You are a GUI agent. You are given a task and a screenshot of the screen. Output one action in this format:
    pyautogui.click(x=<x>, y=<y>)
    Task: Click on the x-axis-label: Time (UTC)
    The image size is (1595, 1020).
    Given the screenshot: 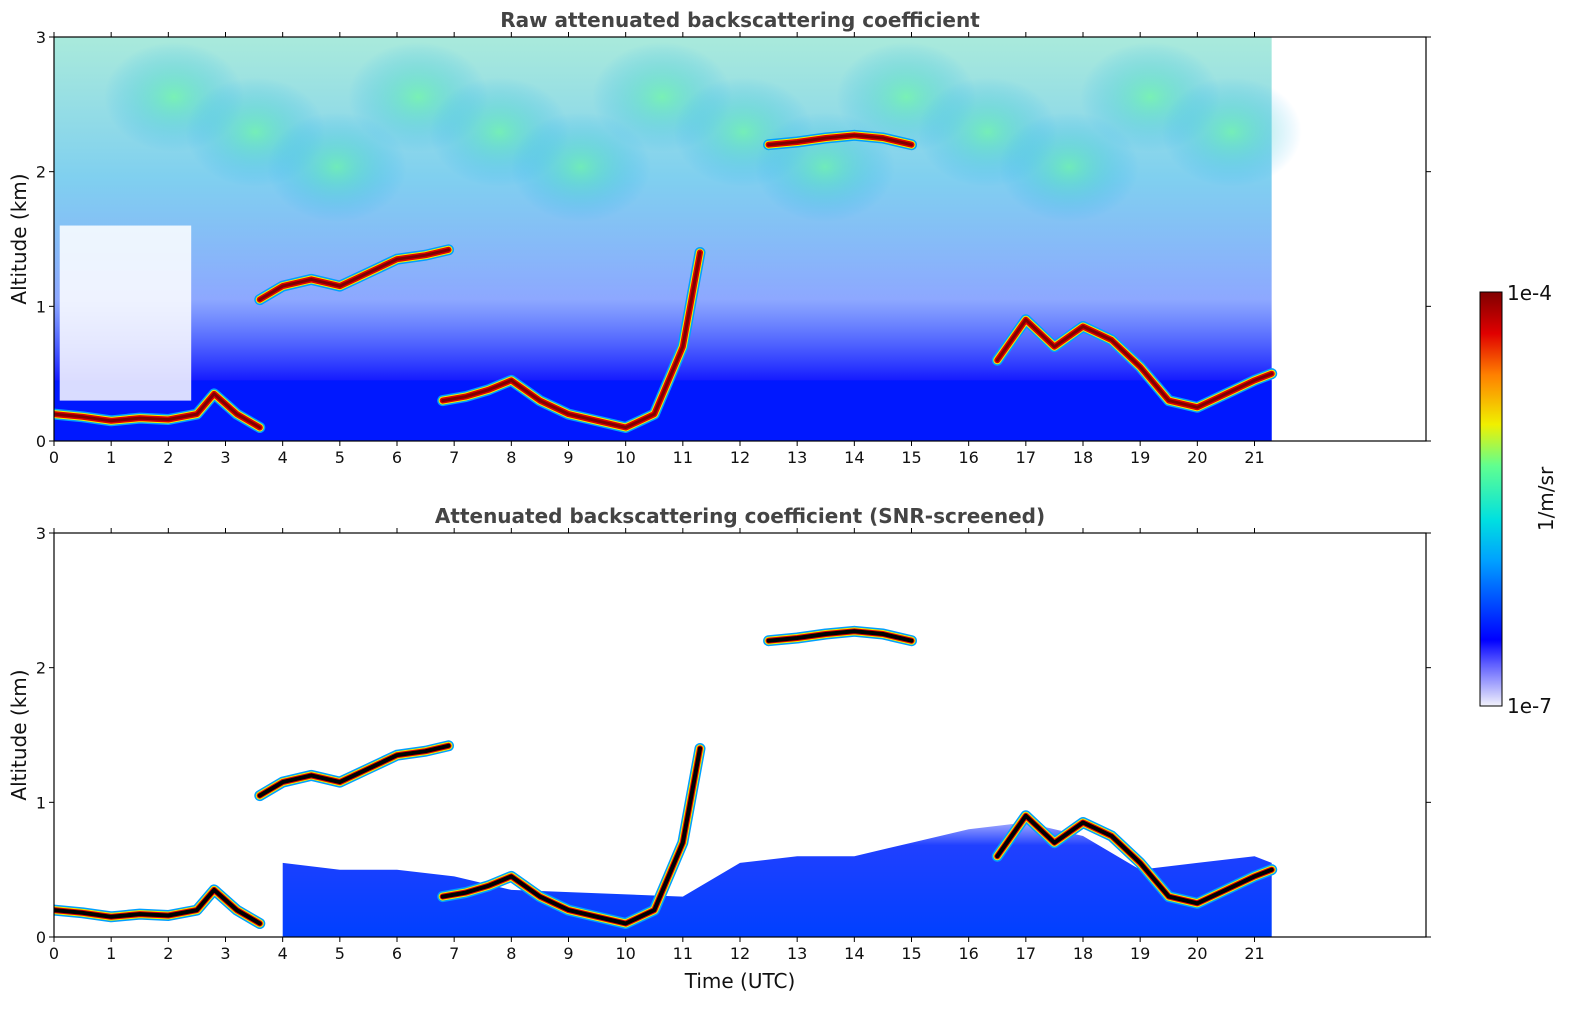 What is the action you would take?
    pyautogui.click(x=740, y=981)
    